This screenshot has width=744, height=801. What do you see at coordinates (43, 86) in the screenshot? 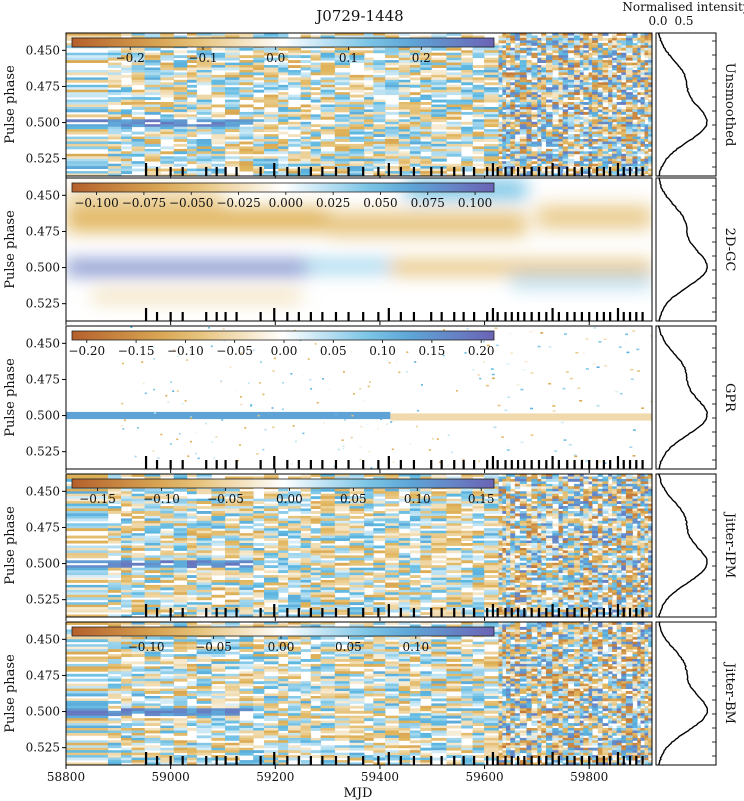
I see `y-tick-label: 0.475` at bounding box center [43, 86].